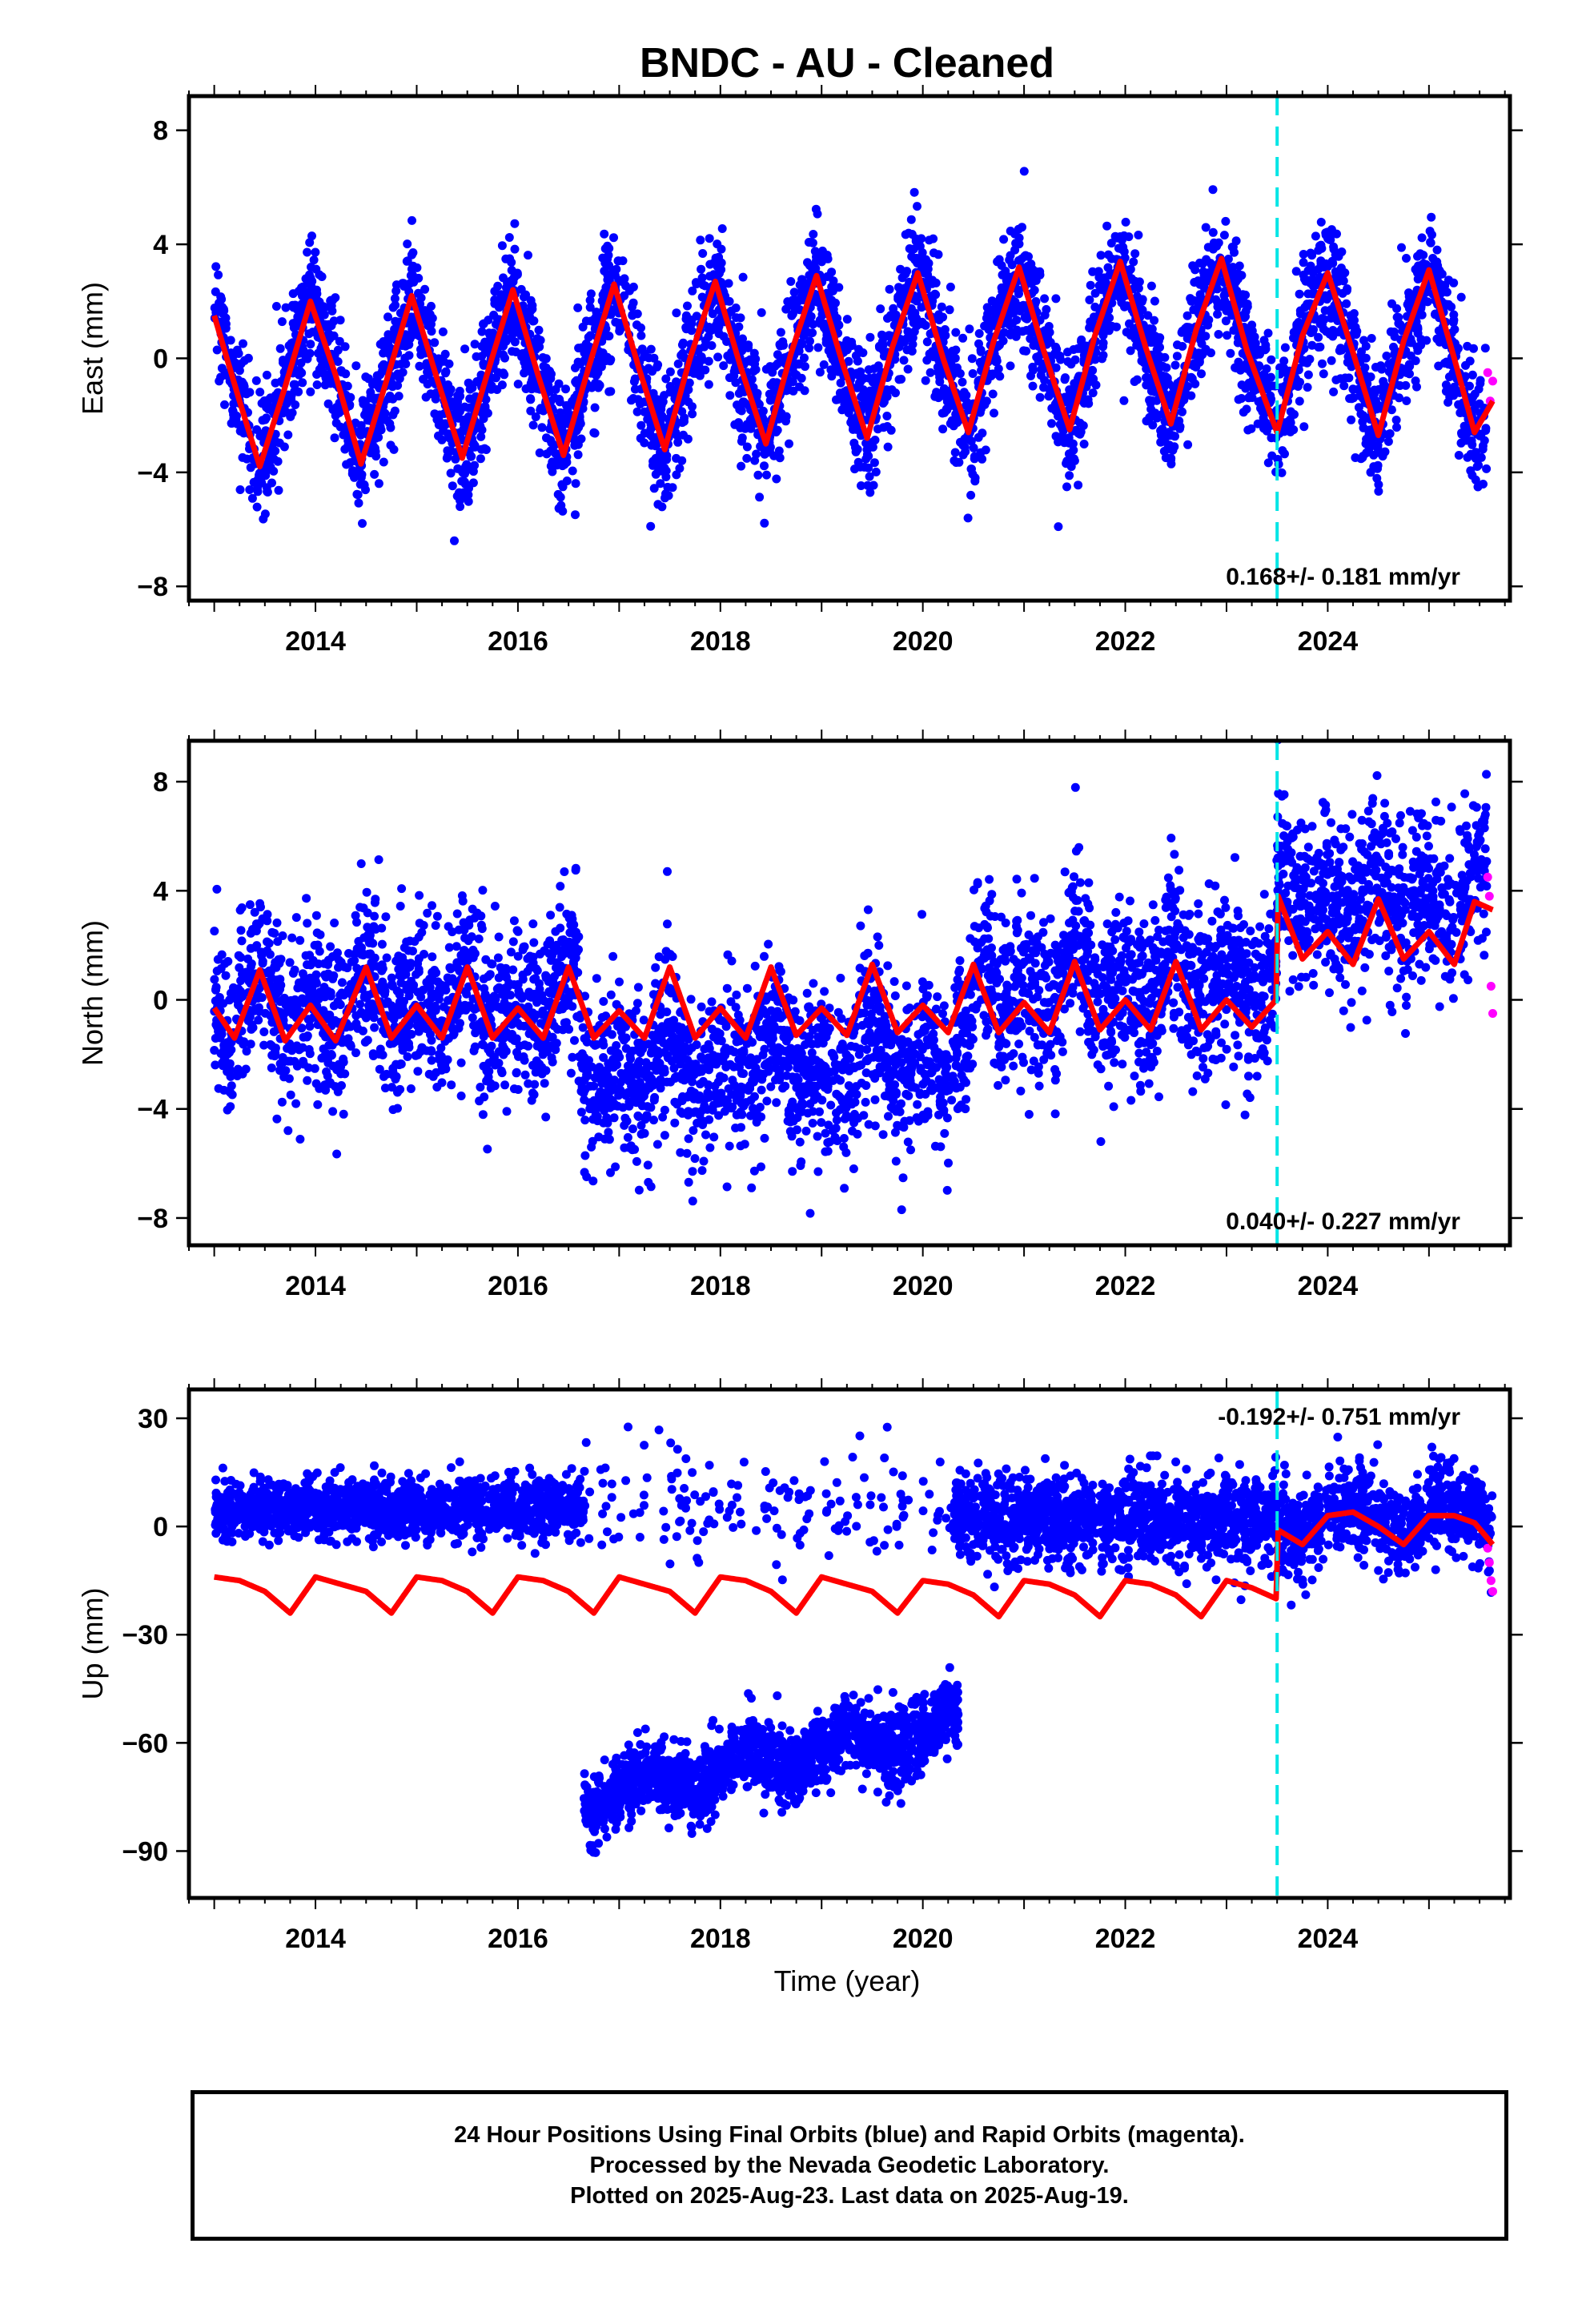 The image size is (1582, 2324). What do you see at coordinates (1343, 577) in the screenshot?
I see `rate-label: 0.168+/- 0.181 mm/yr` at bounding box center [1343, 577].